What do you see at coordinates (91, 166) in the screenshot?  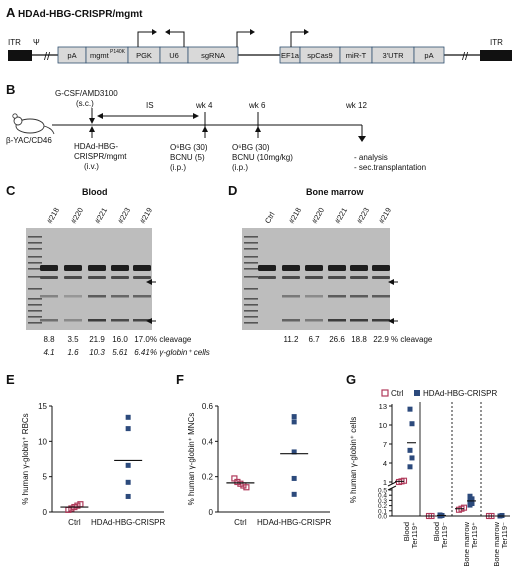 I see `inject-line3: (i.v.)` at bounding box center [91, 166].